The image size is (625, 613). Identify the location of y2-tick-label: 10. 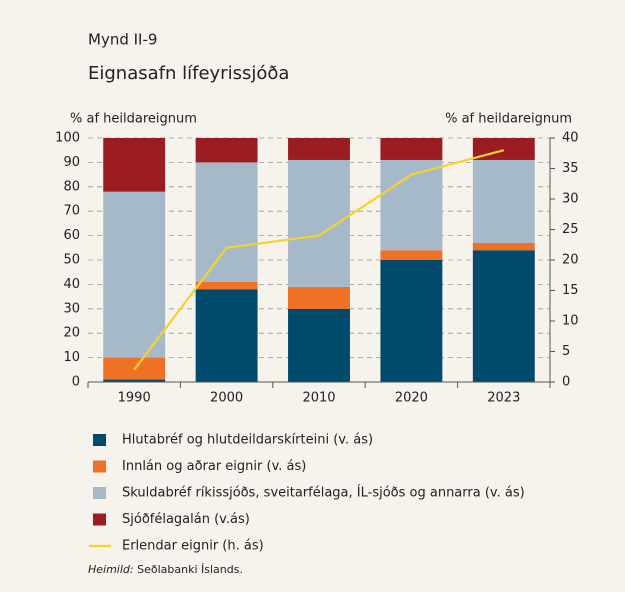
(570, 321).